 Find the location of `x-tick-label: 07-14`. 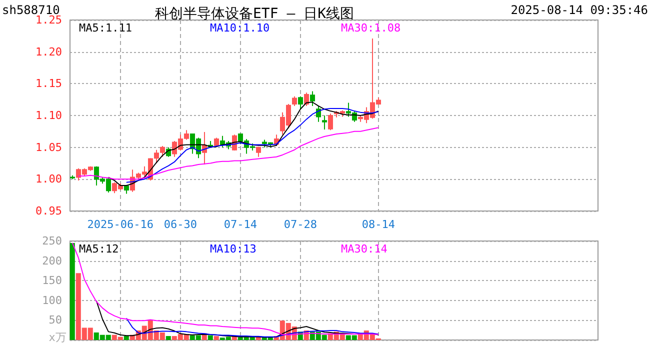

x-tick-label: 07-14 is located at coordinates (241, 224).